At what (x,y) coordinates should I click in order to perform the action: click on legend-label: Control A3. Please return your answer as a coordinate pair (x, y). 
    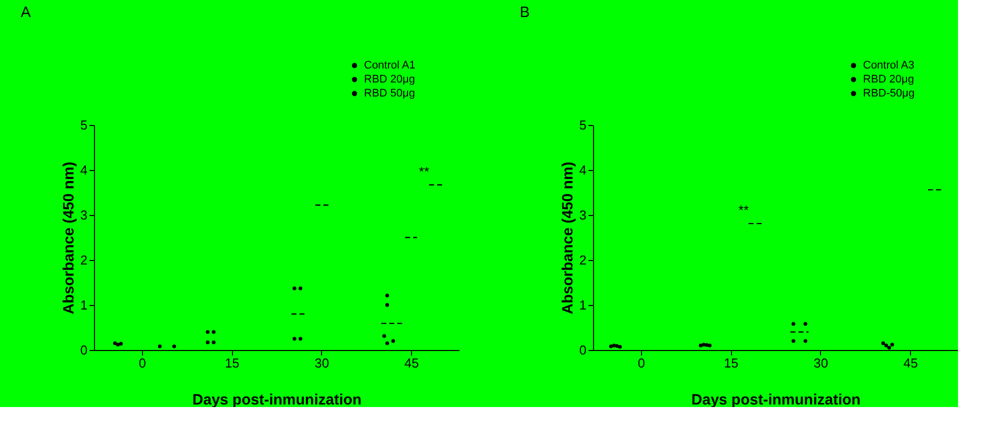
    Looking at the image, I should click on (888, 66).